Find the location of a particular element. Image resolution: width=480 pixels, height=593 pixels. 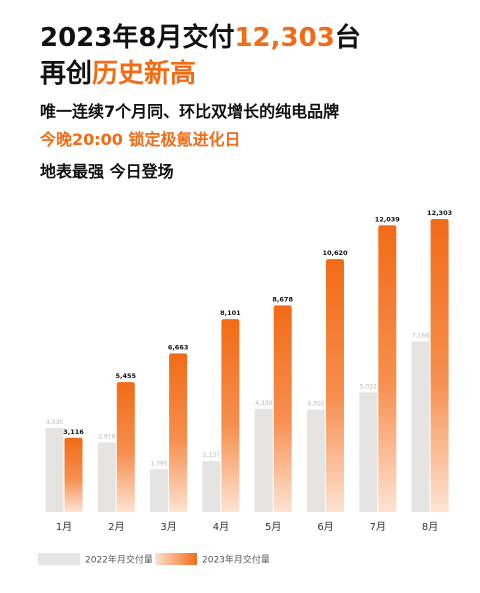

x-tick-7: 7月 is located at coordinates (378, 527).